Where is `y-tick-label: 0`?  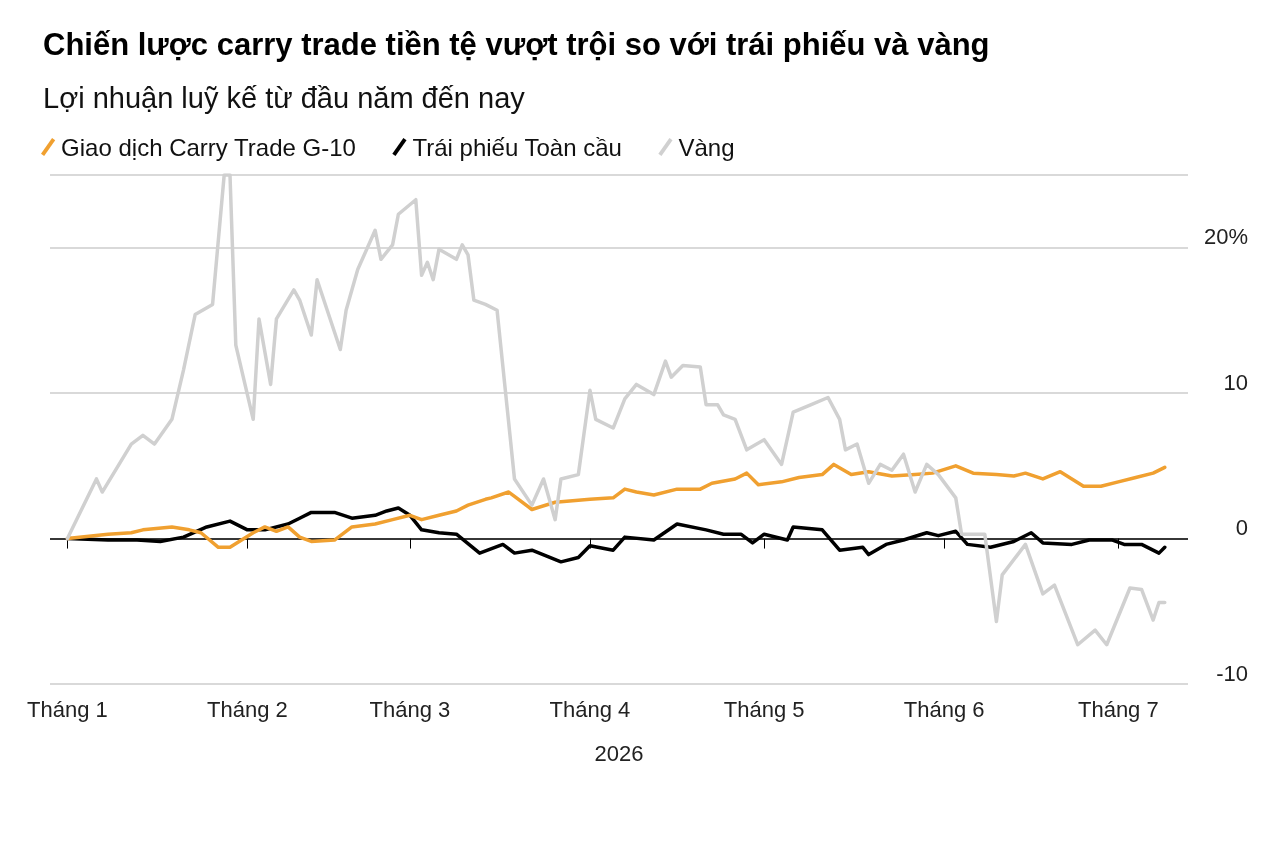 y-tick-label: 0 is located at coordinates (1241, 528).